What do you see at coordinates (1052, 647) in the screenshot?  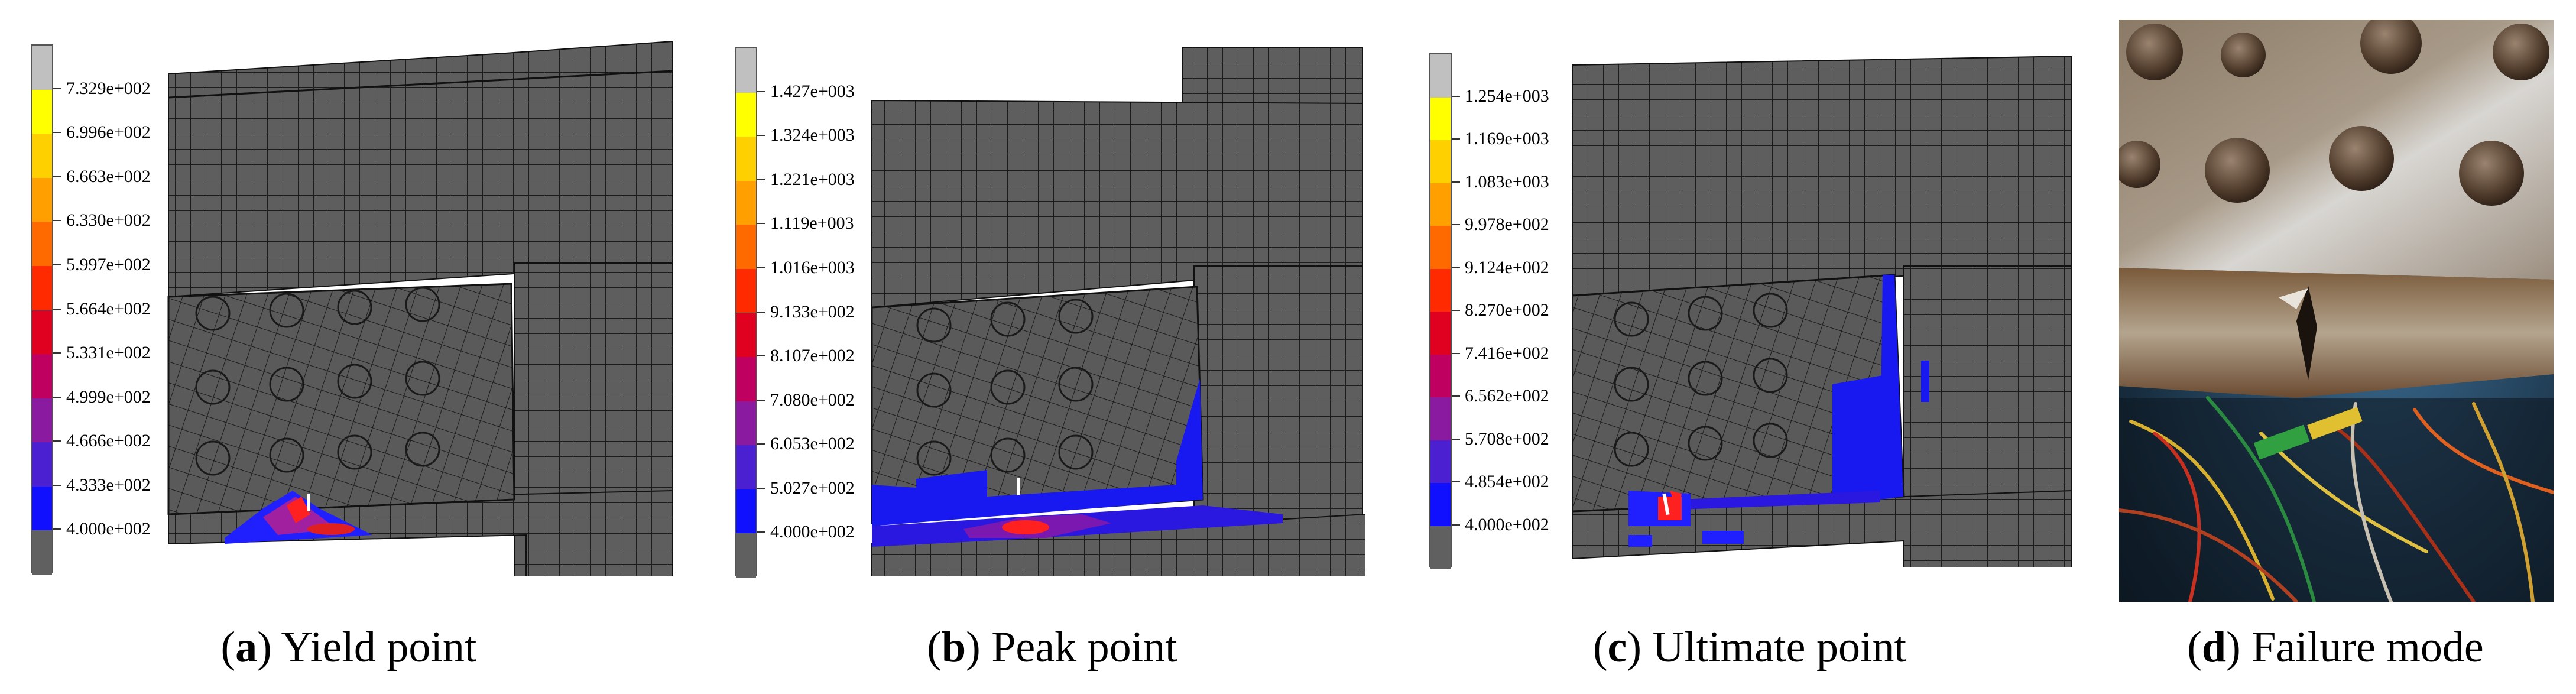 I see `caption-b: (b) Peak point` at bounding box center [1052, 647].